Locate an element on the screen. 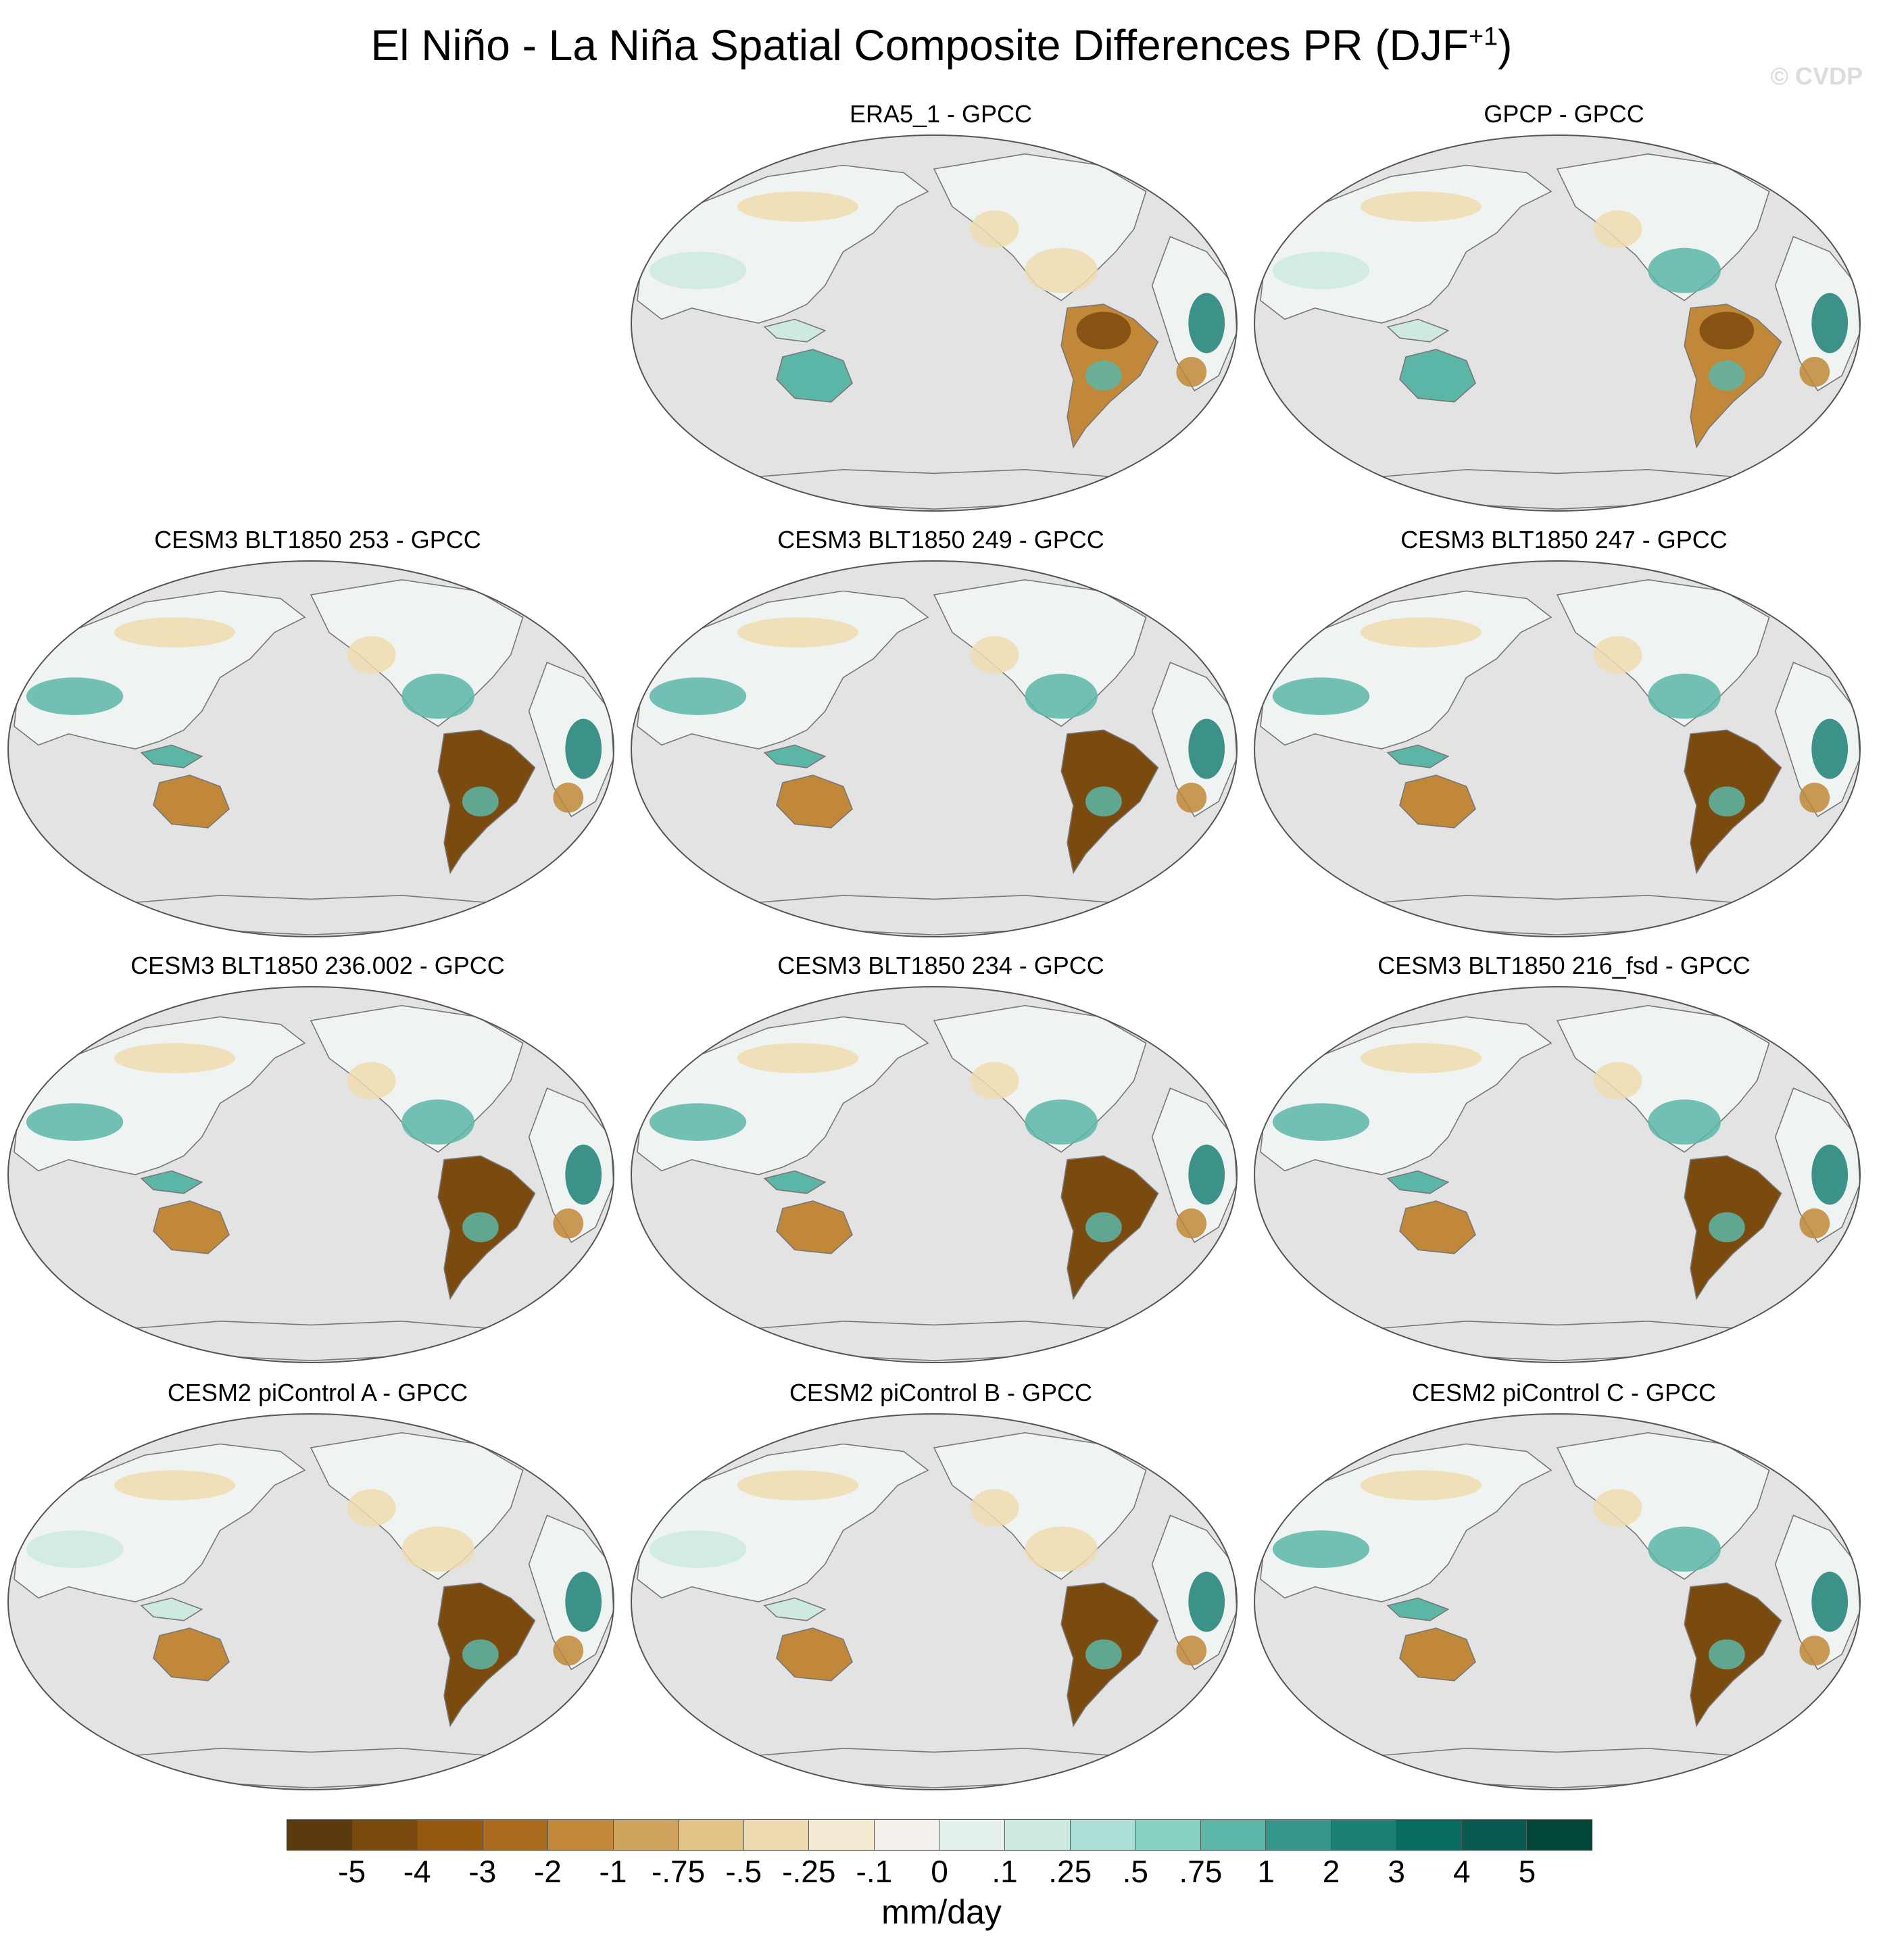 The image size is (1883, 1960). map-panel: GPCP - GPCC is located at coordinates (1564, 306).